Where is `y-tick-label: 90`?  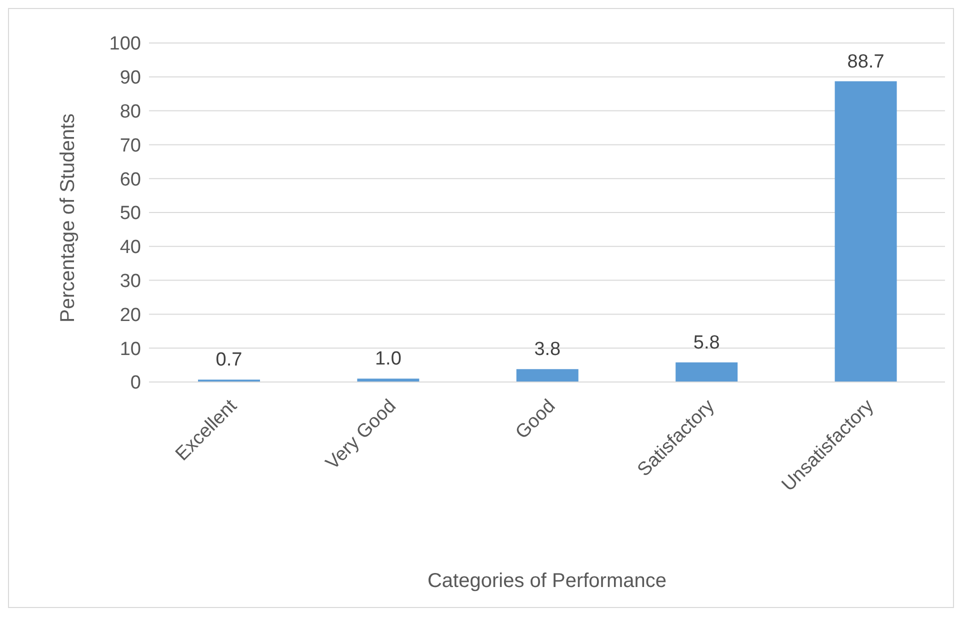
y-tick-label: 90 is located at coordinates (130, 78).